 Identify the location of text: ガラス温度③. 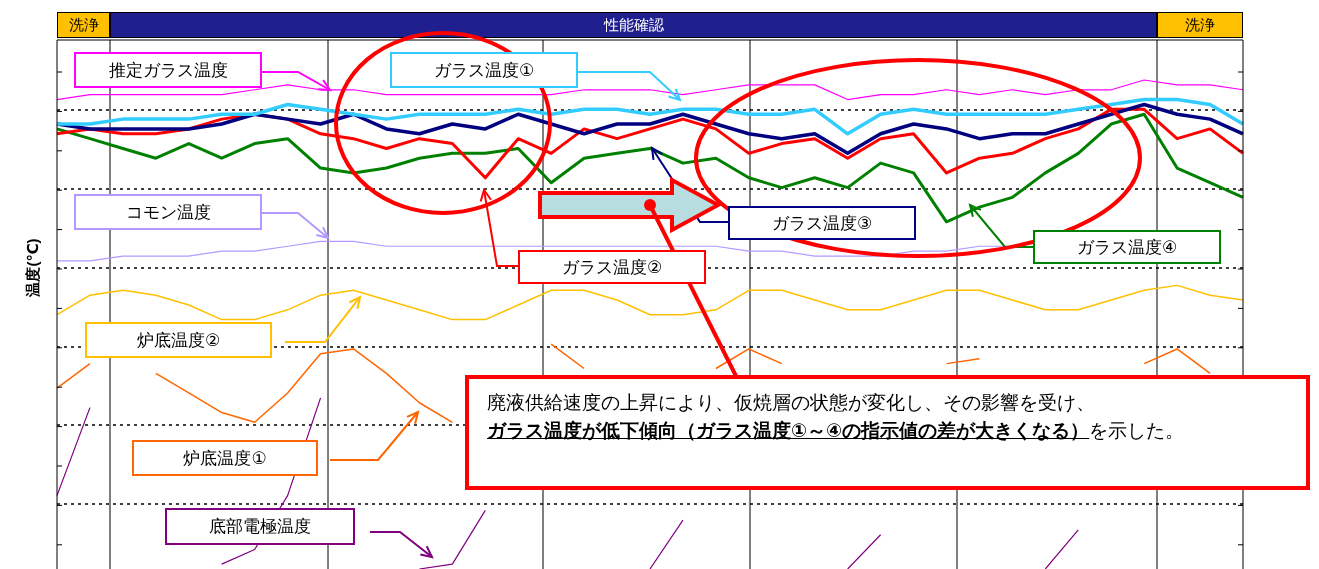
(822, 223).